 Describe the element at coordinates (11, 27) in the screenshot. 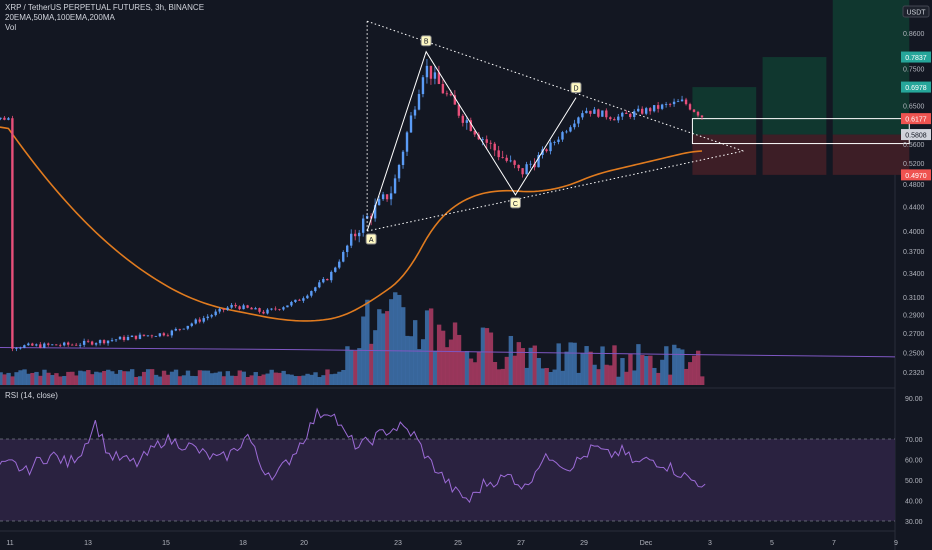

I see `volume-label: Vol` at that location.